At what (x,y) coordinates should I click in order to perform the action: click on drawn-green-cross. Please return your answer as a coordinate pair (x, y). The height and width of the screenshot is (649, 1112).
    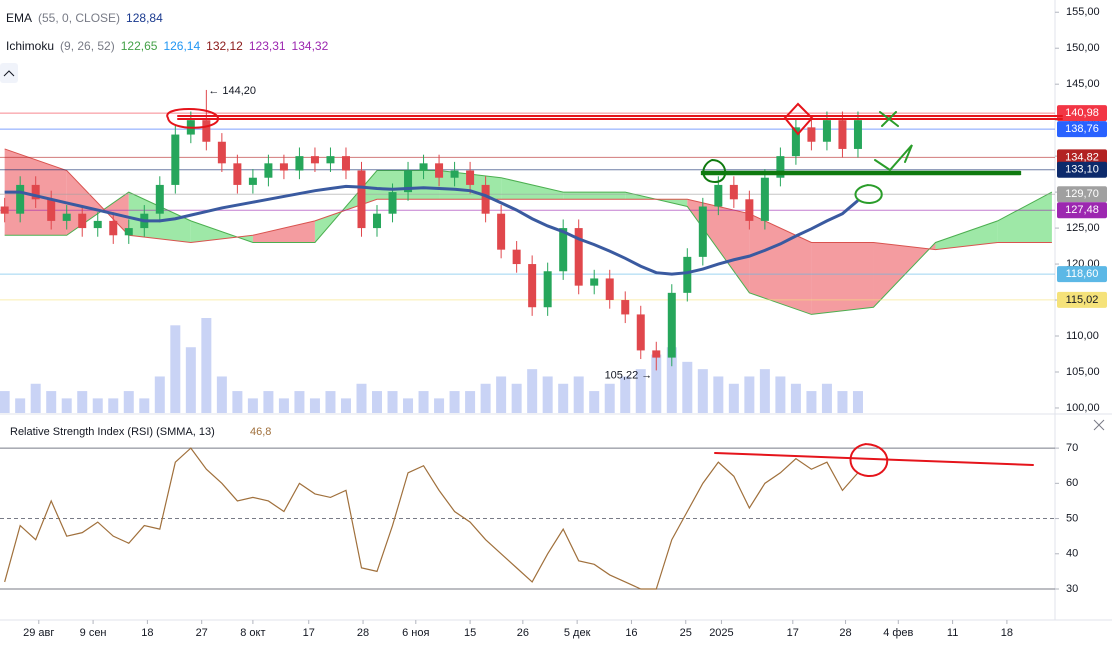
    Looking at the image, I should click on (889, 119).